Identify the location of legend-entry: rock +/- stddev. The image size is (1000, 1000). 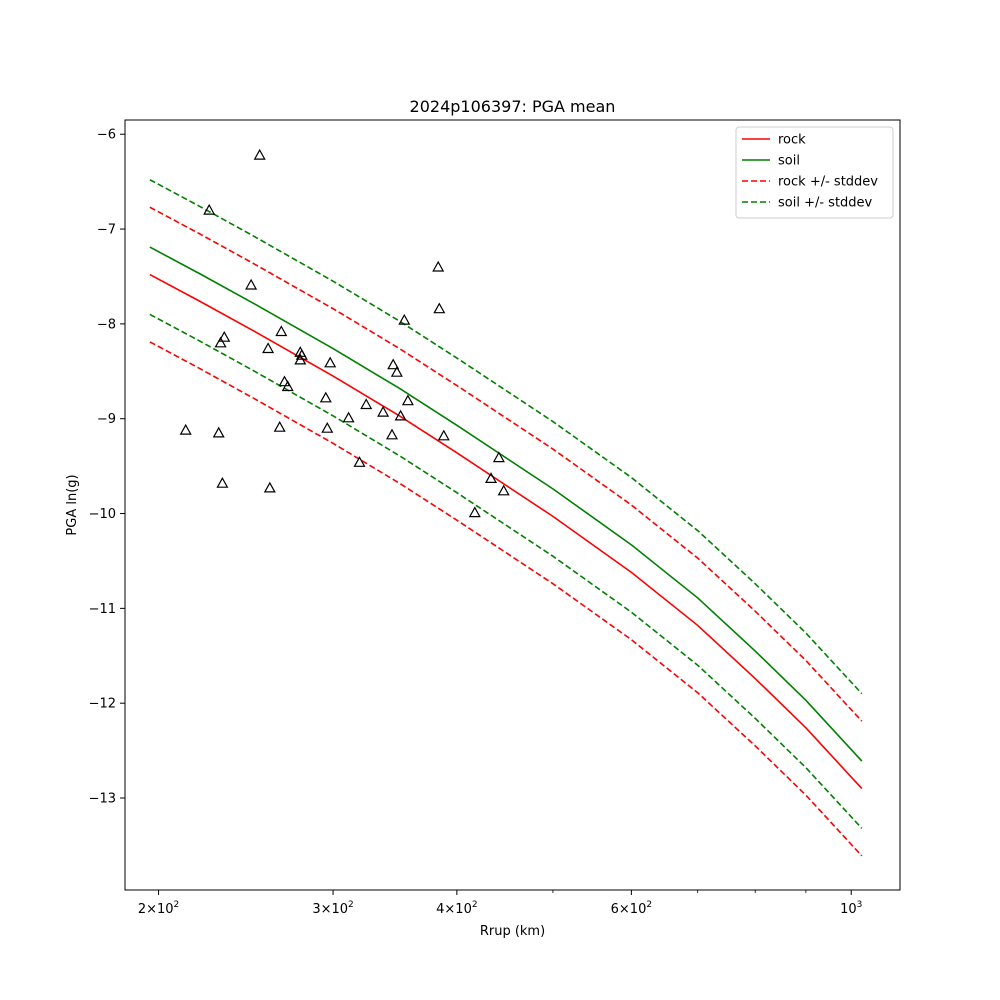
(828, 182).